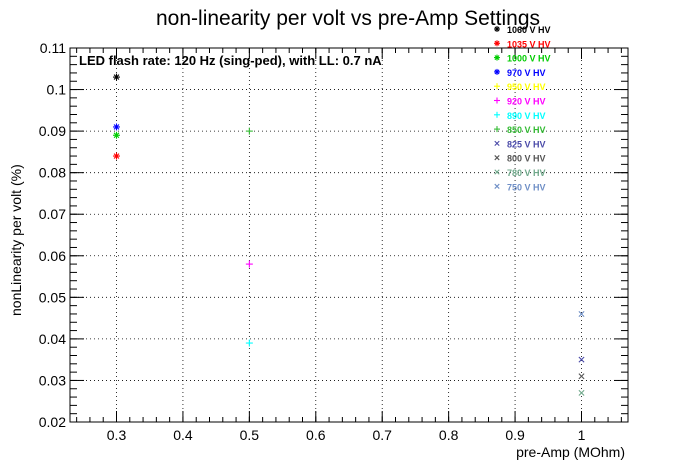 The width and height of the screenshot is (696, 472). I want to click on legend-label: 1000 V HV, so click(529, 59).